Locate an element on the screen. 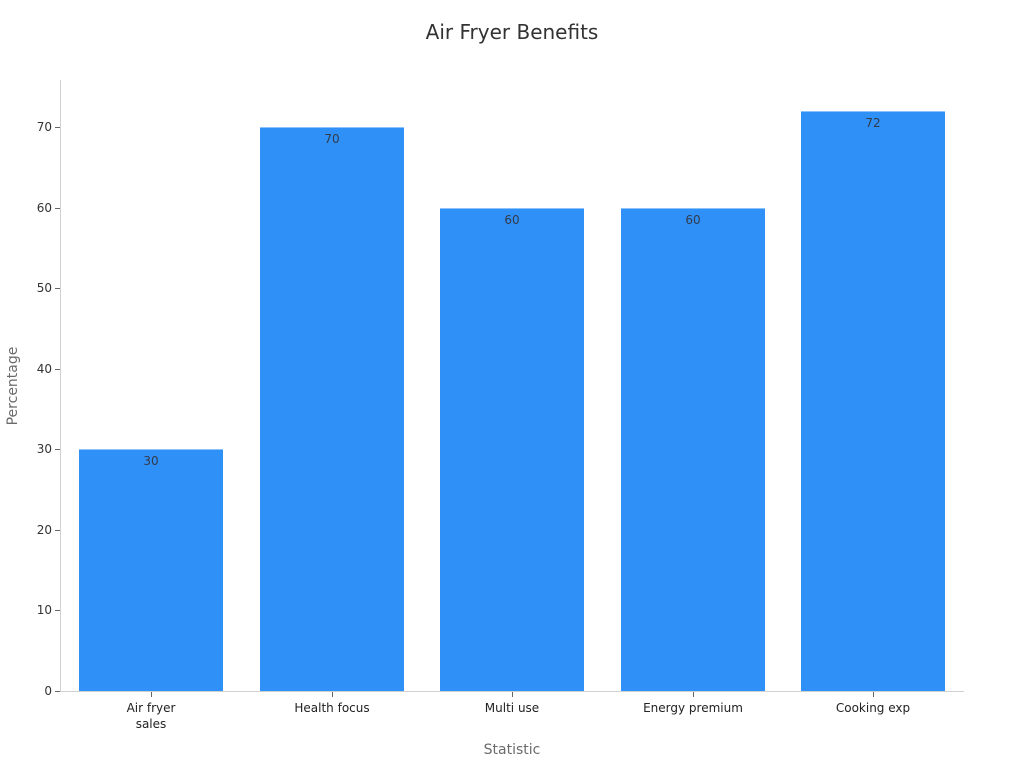 The height and width of the screenshot is (768, 1024). x-axis-title: Statistic is located at coordinates (512, 750).